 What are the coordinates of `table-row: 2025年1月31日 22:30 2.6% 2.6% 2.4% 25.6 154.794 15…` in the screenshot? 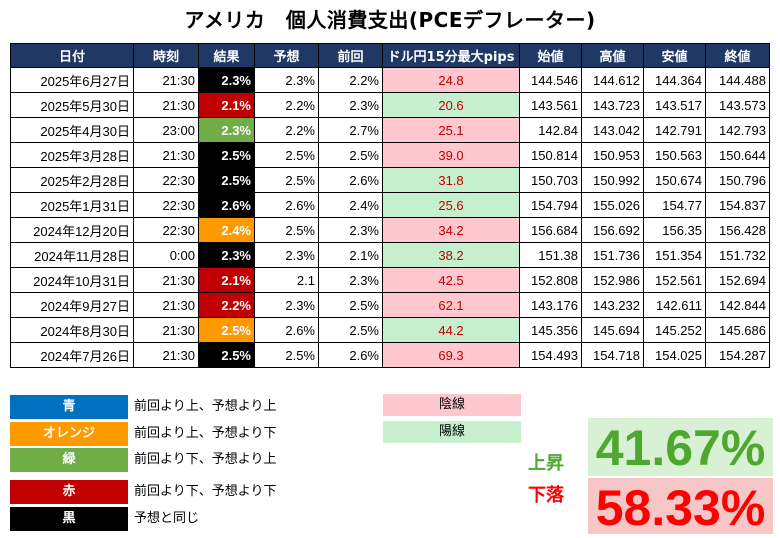 It's located at (390, 205).